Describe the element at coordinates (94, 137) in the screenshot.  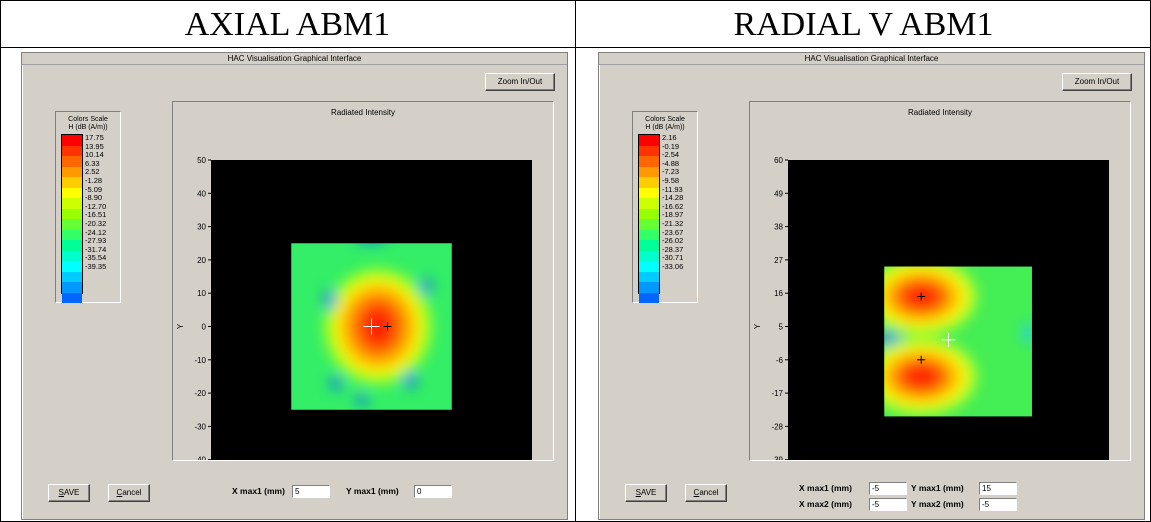
I see `scale-value: 17.75` at that location.